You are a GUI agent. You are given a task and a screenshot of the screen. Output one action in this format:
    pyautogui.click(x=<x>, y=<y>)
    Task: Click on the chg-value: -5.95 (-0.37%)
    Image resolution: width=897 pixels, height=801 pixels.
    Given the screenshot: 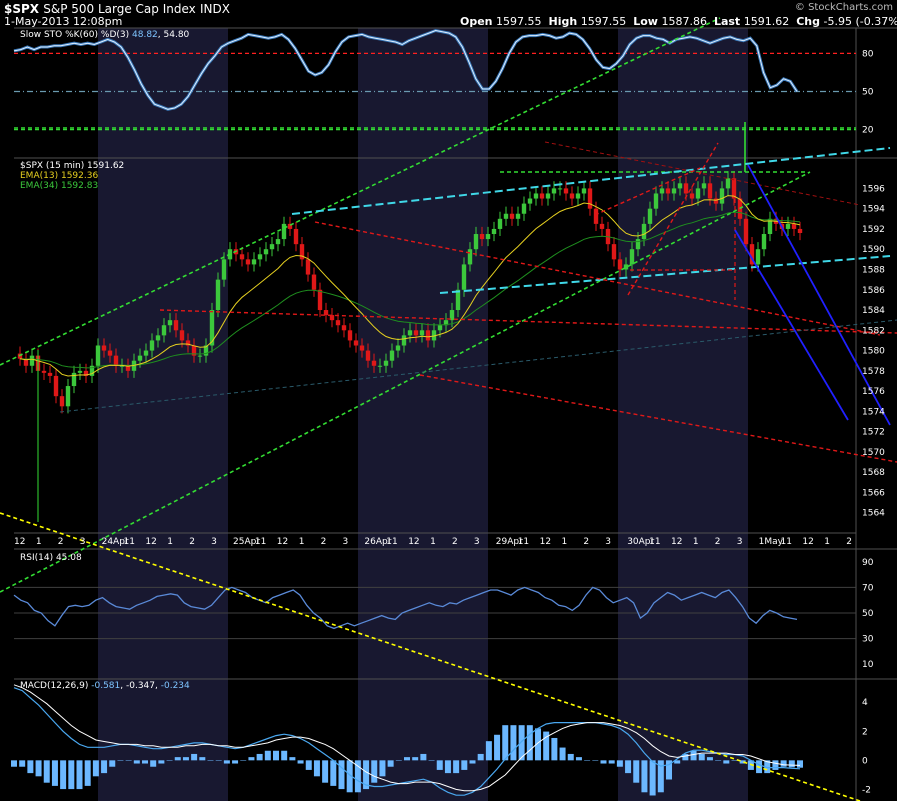 What is the action you would take?
    pyautogui.click(x=860, y=21)
    